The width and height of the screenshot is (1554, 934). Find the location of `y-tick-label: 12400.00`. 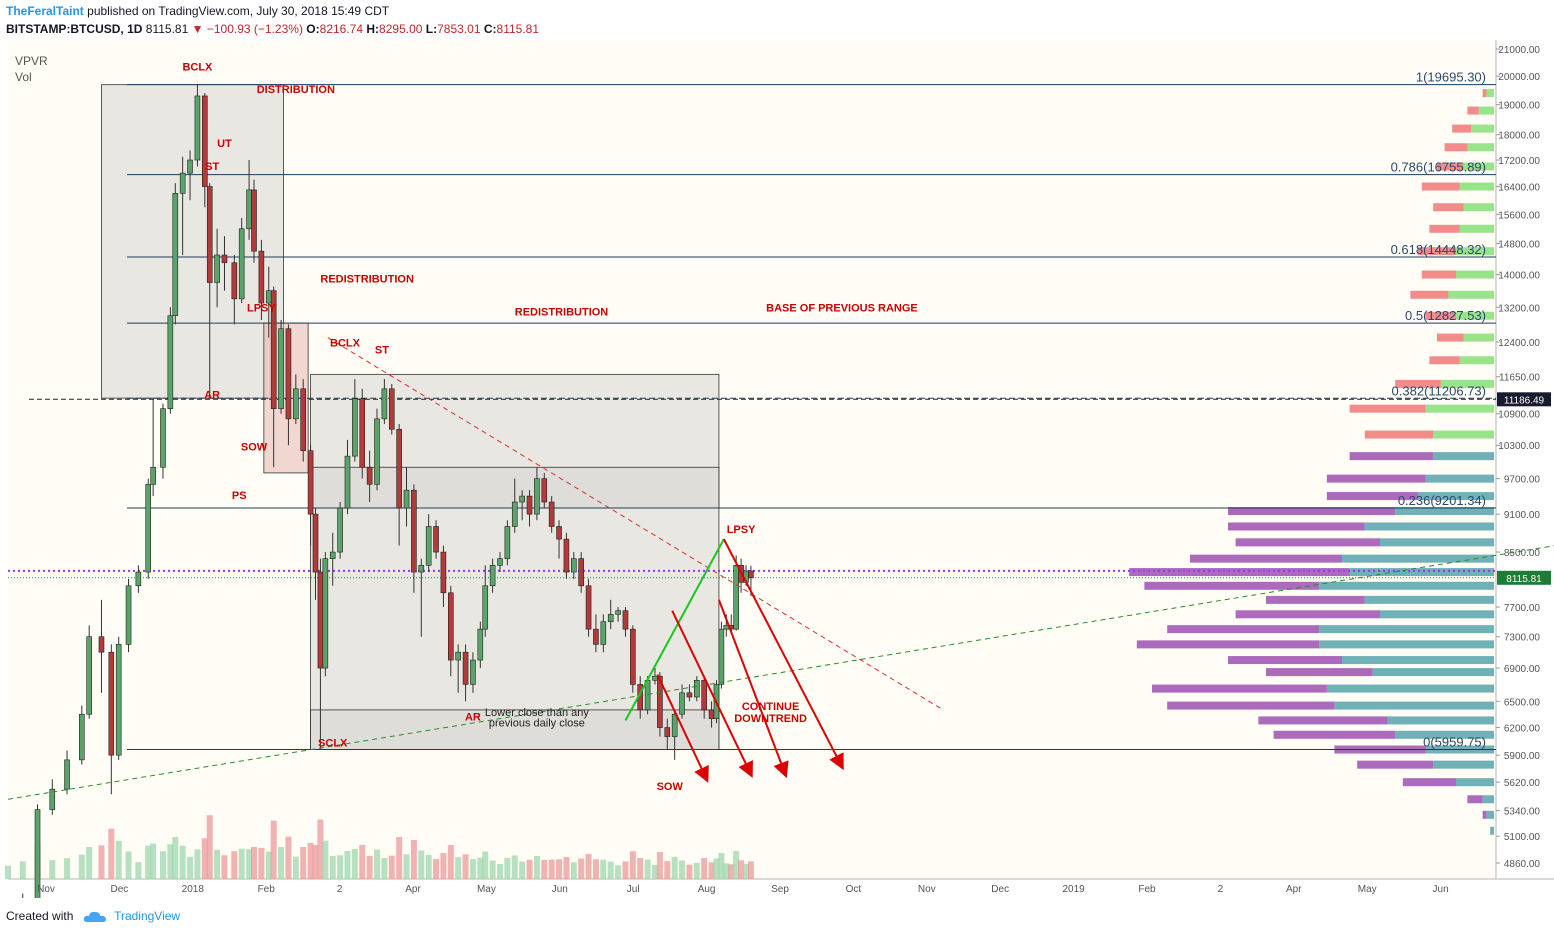

y-tick-label: 12400.00 is located at coordinates (1519, 343).